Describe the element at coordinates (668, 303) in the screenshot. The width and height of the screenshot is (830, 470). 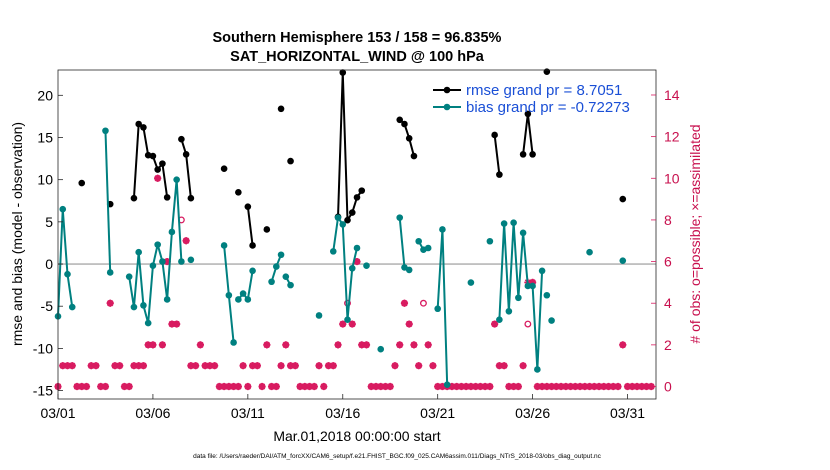
I see `y2-tick-label: 4` at that location.